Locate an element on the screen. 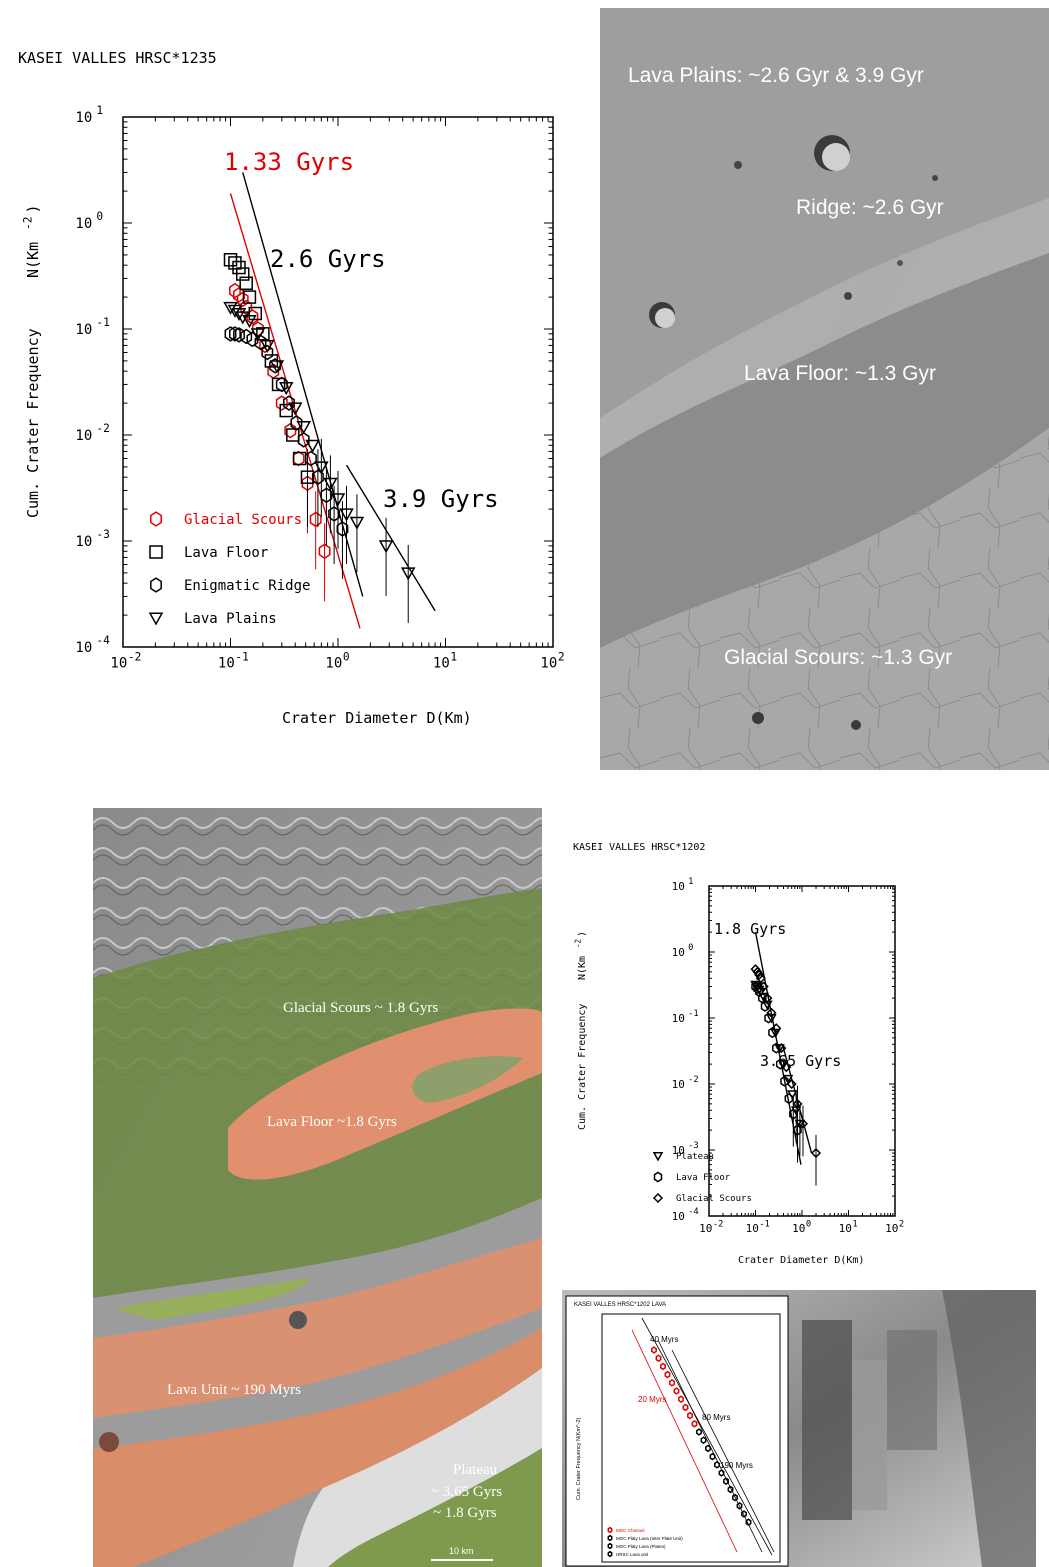 The width and height of the screenshot is (1049, 1567). isochron-label: 1.33 Gyrs is located at coordinates (289, 162).